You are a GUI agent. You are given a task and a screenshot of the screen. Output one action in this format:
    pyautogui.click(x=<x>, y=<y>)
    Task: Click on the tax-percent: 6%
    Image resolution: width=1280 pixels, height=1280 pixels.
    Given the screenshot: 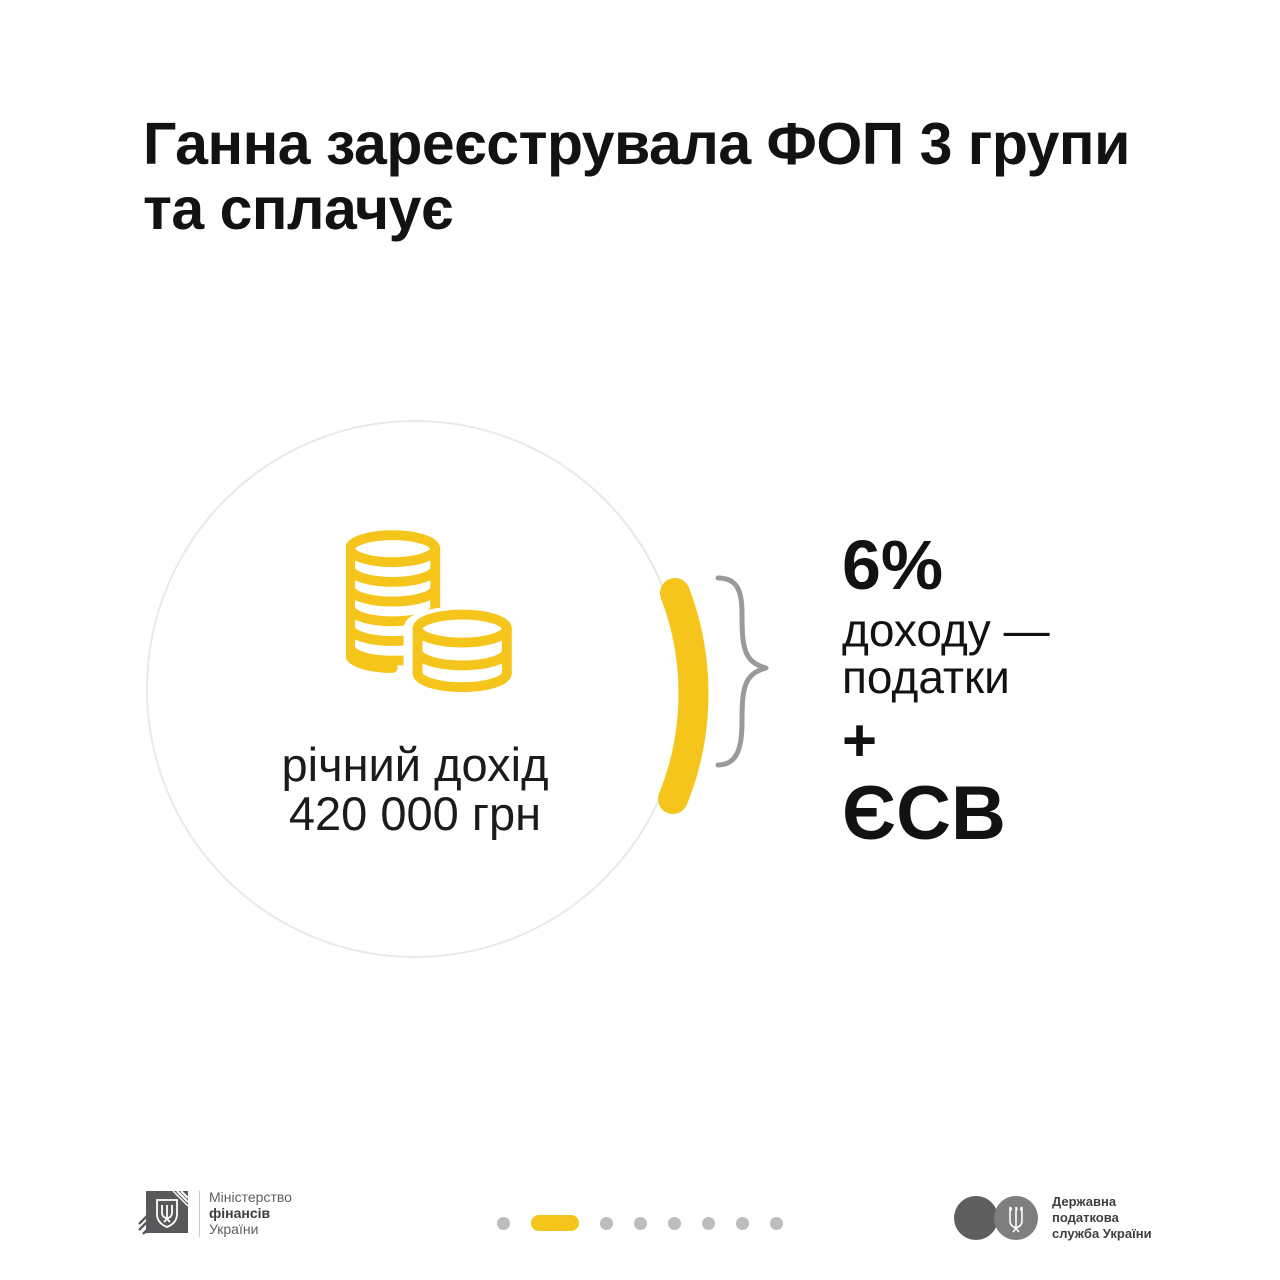 What is the action you would take?
    pyautogui.click(x=893, y=565)
    